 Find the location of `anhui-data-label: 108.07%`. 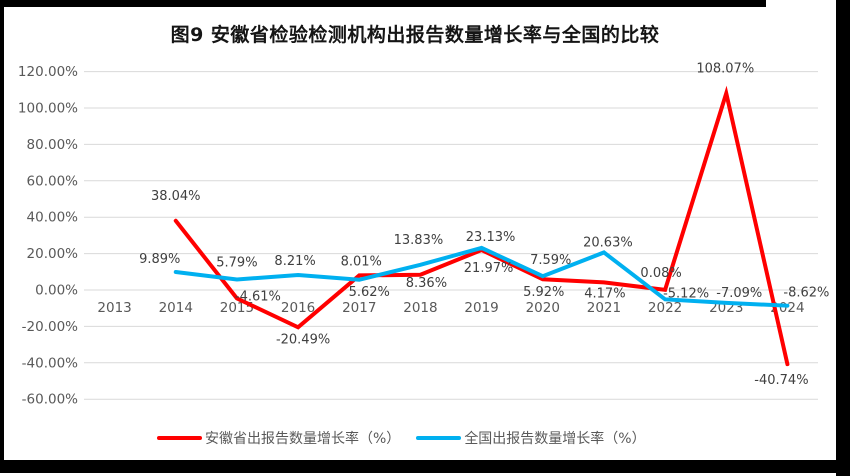

anhui-data-label: 108.07% is located at coordinates (725, 68).